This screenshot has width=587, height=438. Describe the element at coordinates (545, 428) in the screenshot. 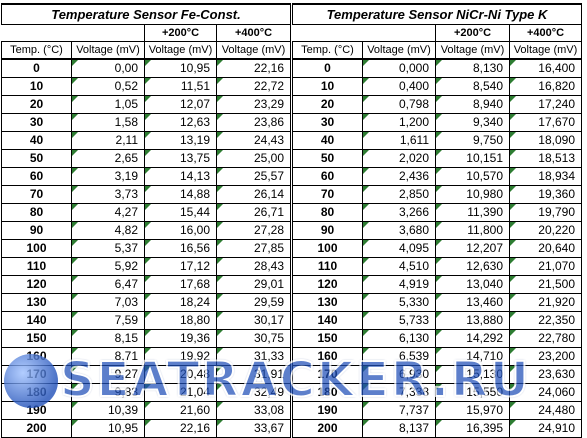

I see `voltage-cell: 24,910` at that location.